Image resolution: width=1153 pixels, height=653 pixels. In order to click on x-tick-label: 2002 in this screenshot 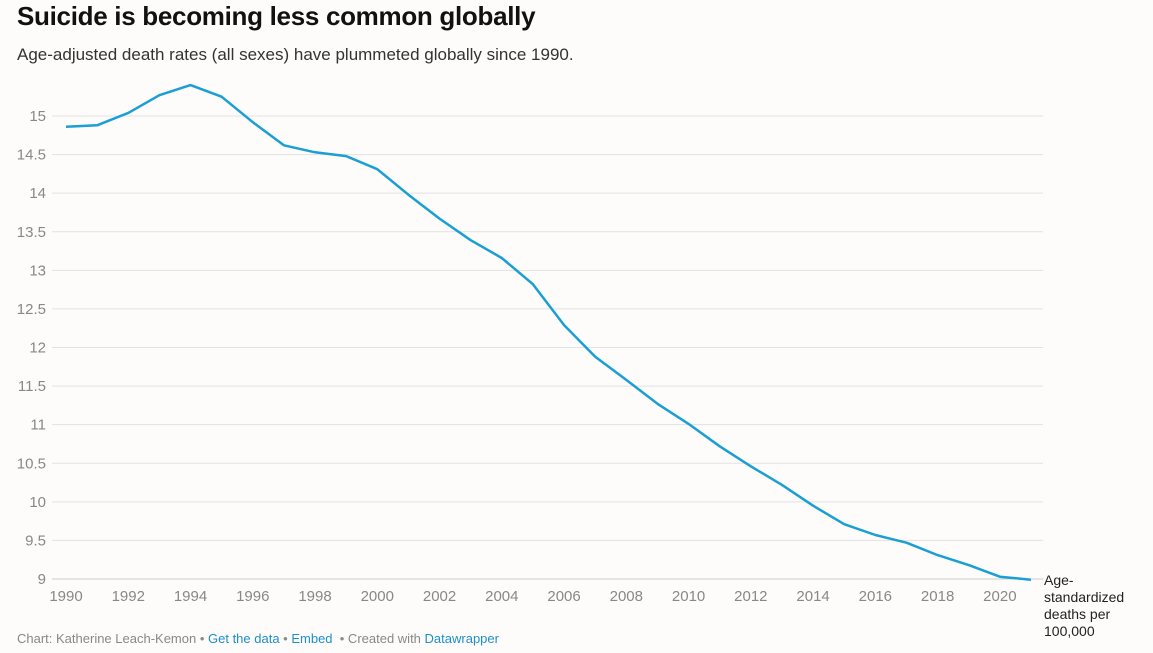, I will do `click(439, 596)`.